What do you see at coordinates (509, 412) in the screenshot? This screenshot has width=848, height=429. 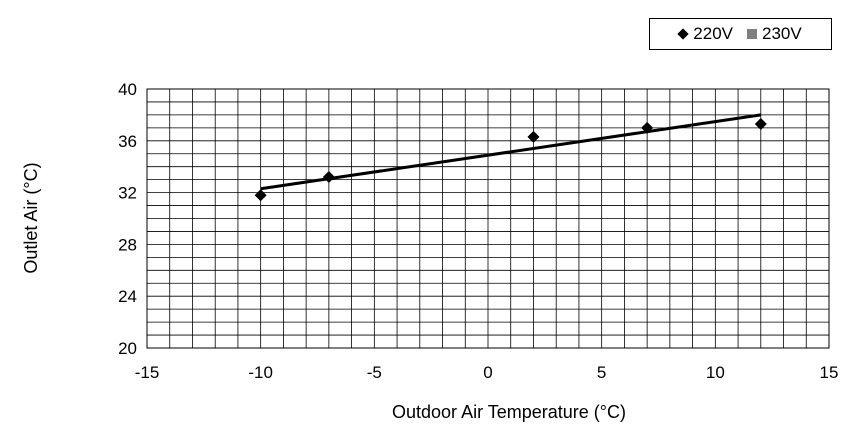 I see `x-axis-label: Outdoor Air Temperature (°C)` at bounding box center [509, 412].